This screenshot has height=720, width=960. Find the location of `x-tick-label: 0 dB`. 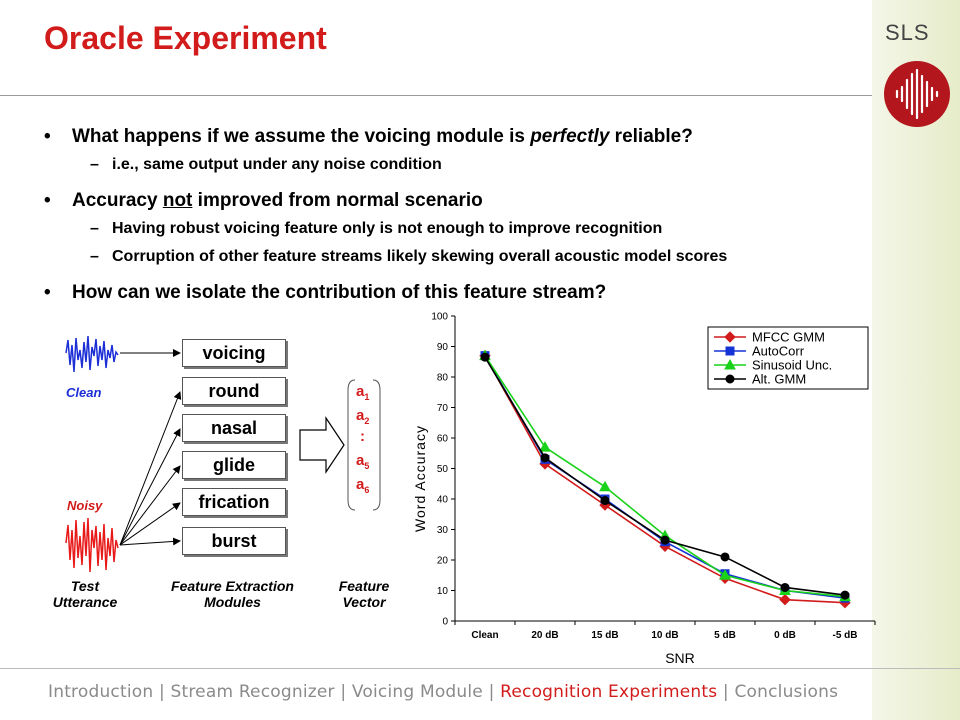

x-tick-label: 0 dB is located at coordinates (785, 635).